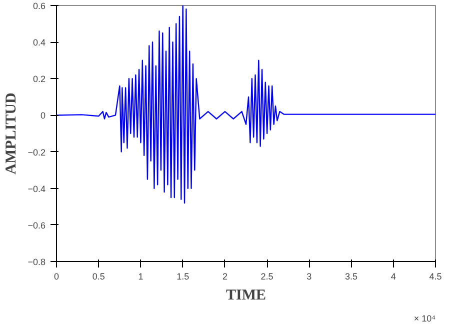 This screenshot has height=328, width=455. Describe the element at coordinates (37, 262) in the screenshot. I see `y-tick-label: −0.8` at that location.